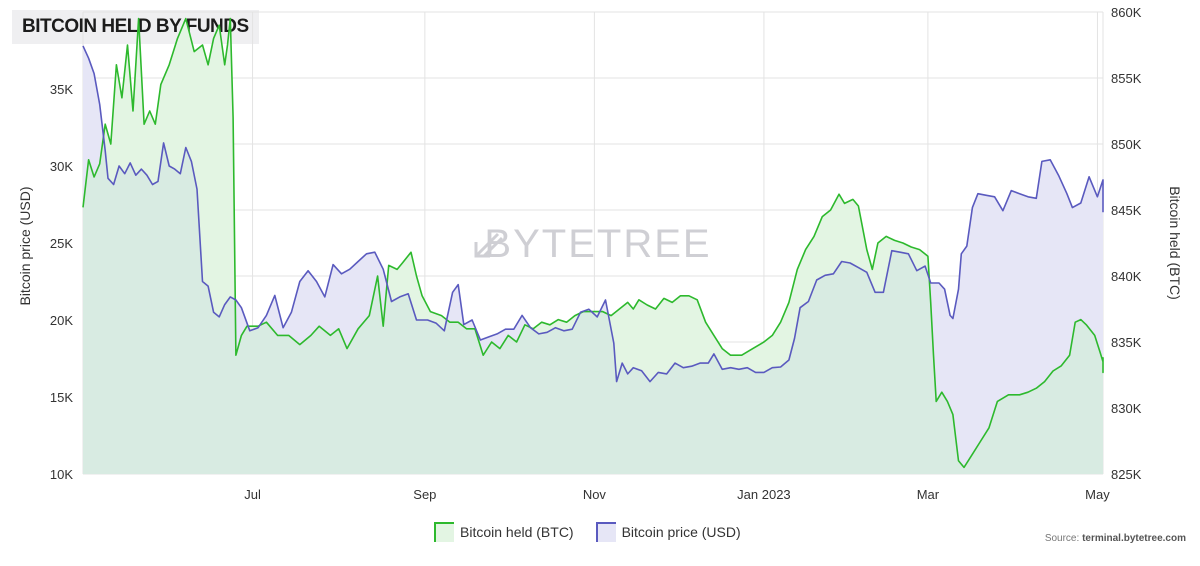  Describe the element at coordinates (681, 532) in the screenshot. I see `legend-label-price: Bitcoin price (USD)` at that location.